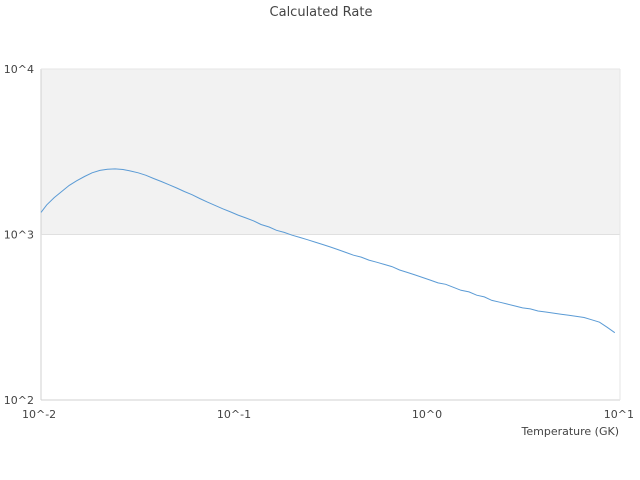 Image resolution: width=640 pixels, height=480 pixels. I want to click on x-tick-label: 10^-1, so click(234, 414).